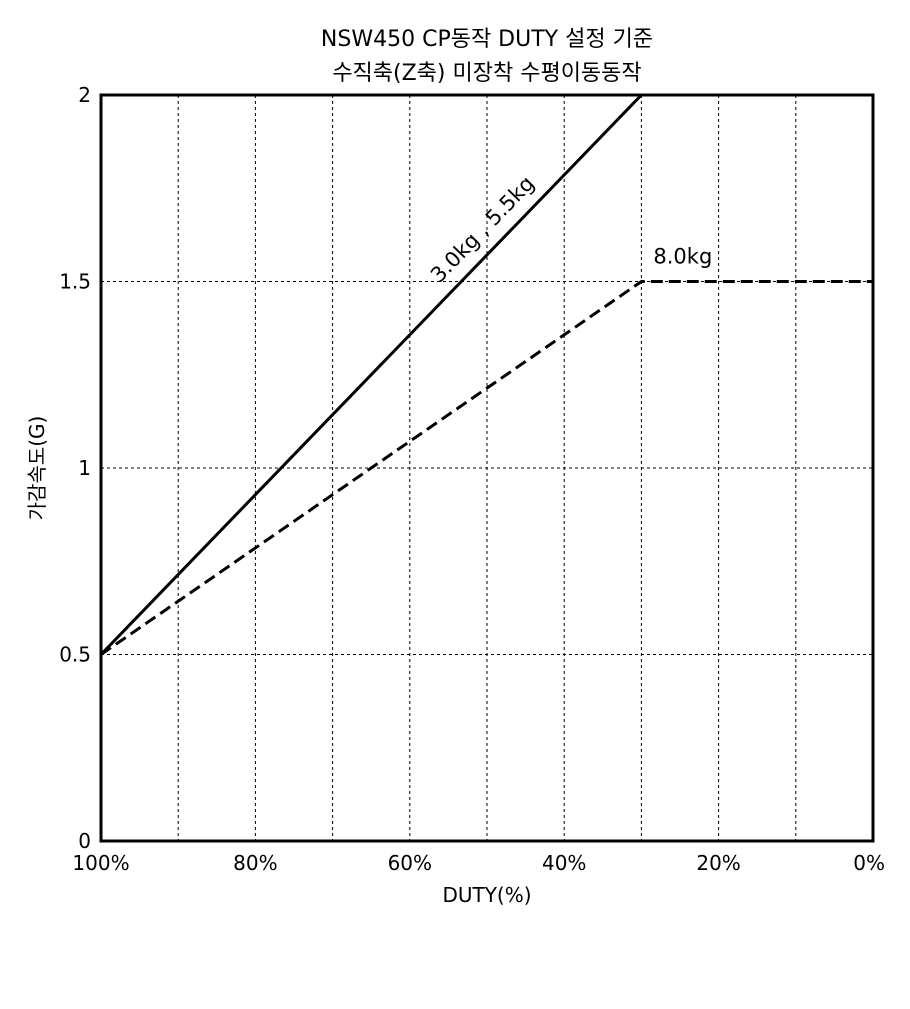  I want to click on y-tick-labels: 0 0.5 1 1.5 2, so click(75, 468).